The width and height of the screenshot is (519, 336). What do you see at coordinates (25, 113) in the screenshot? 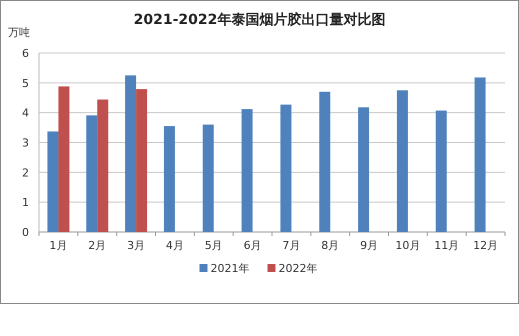
I see `y-tick-label: 4` at bounding box center [25, 113].